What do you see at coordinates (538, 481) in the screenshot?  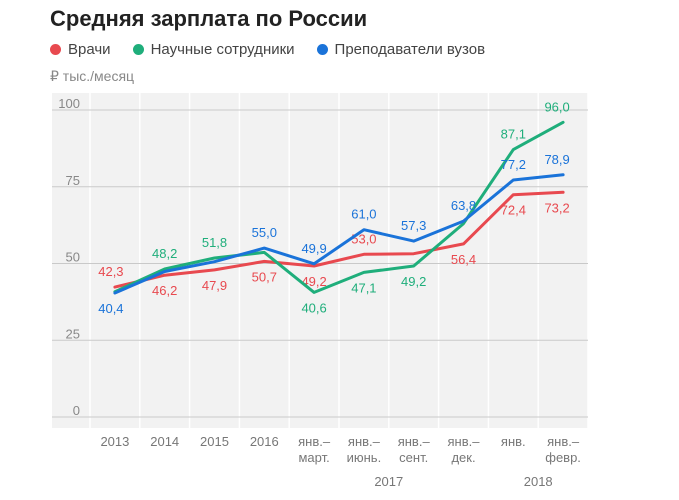 I see `year-group-label: 2018` at bounding box center [538, 481].